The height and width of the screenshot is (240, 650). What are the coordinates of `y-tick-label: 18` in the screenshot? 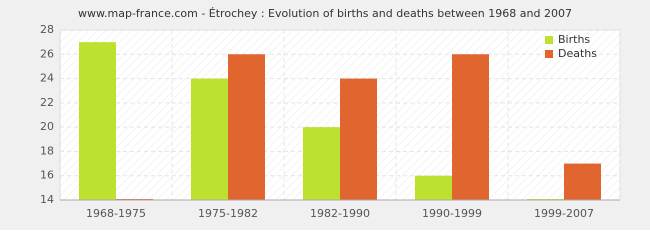 It's located at (47, 150).